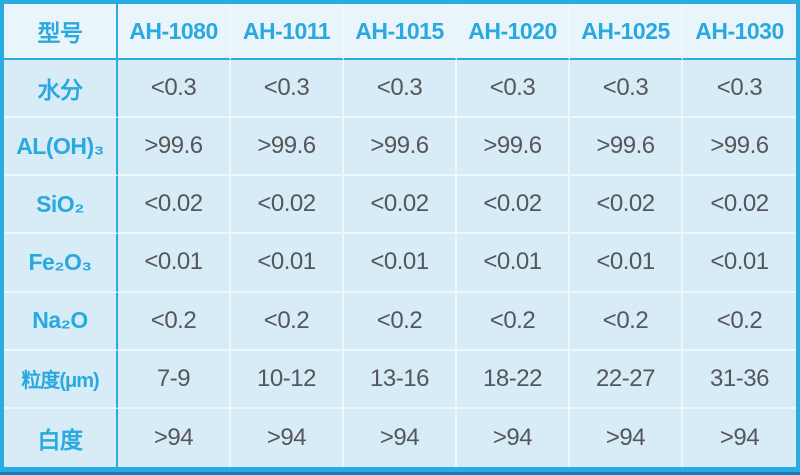  What do you see at coordinates (61, 437) in the screenshot?
I see `row-label-whiteness: 白度` at bounding box center [61, 437].